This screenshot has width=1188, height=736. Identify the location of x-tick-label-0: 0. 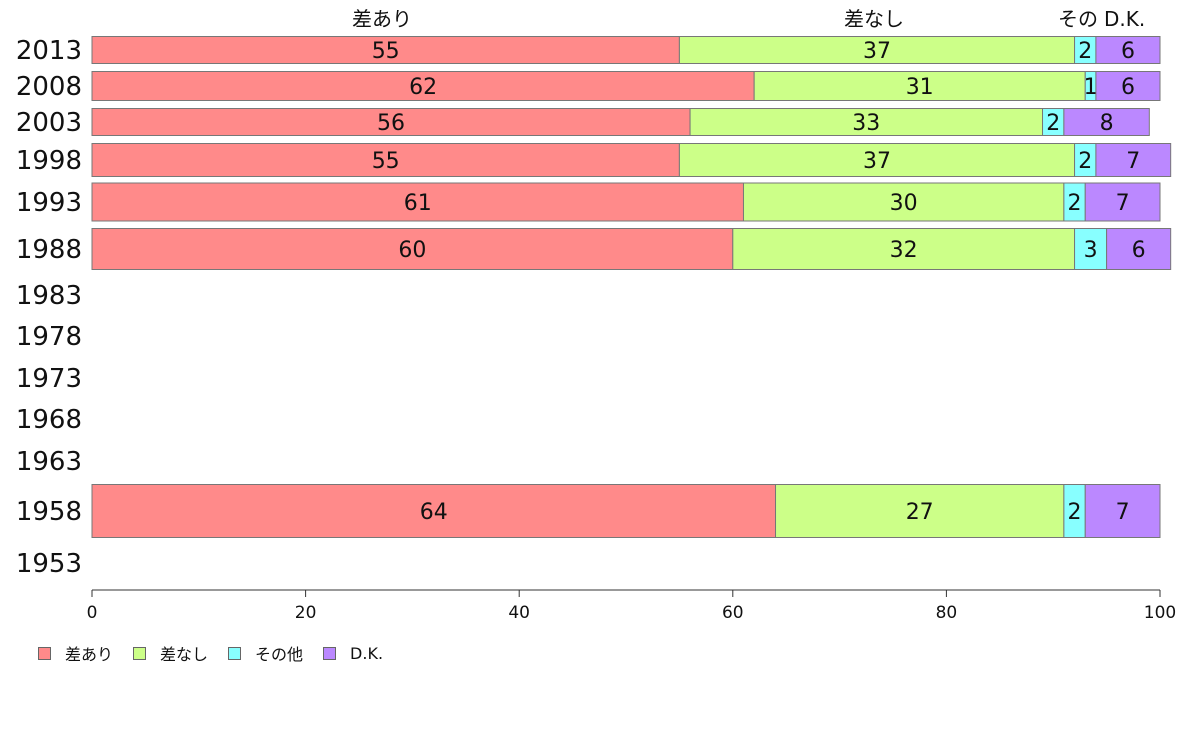
(92, 613).